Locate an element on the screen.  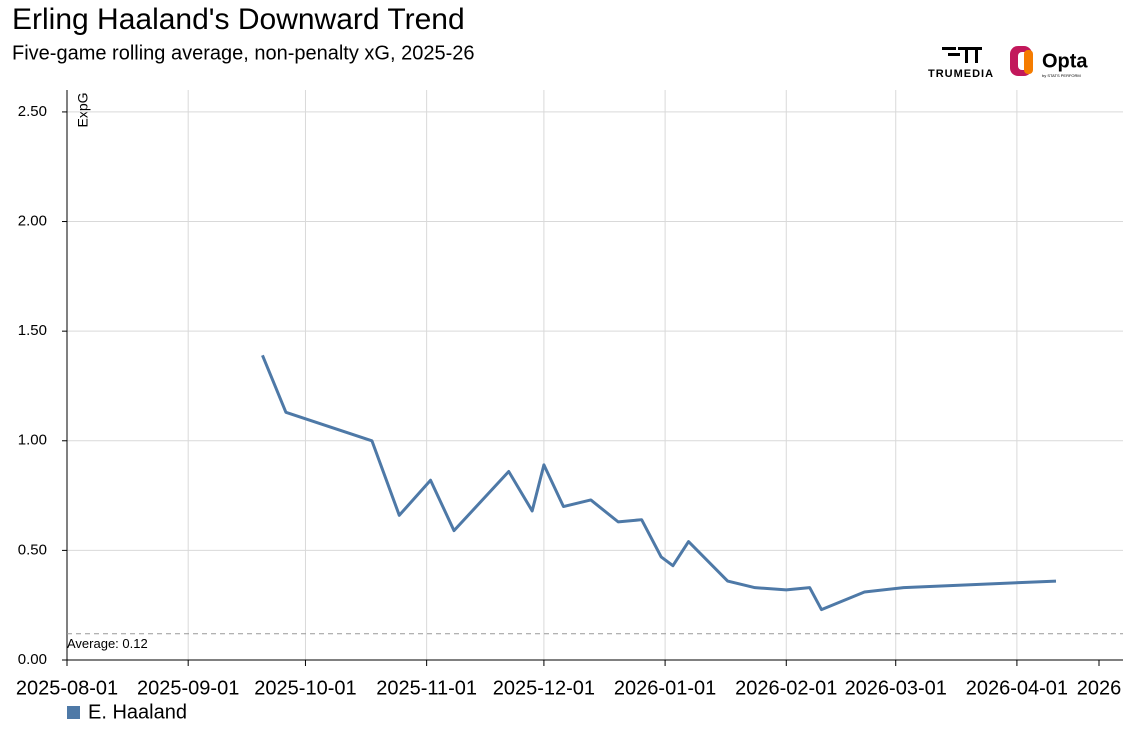
x-tick-label: 2026-03-01 is located at coordinates (896, 688).